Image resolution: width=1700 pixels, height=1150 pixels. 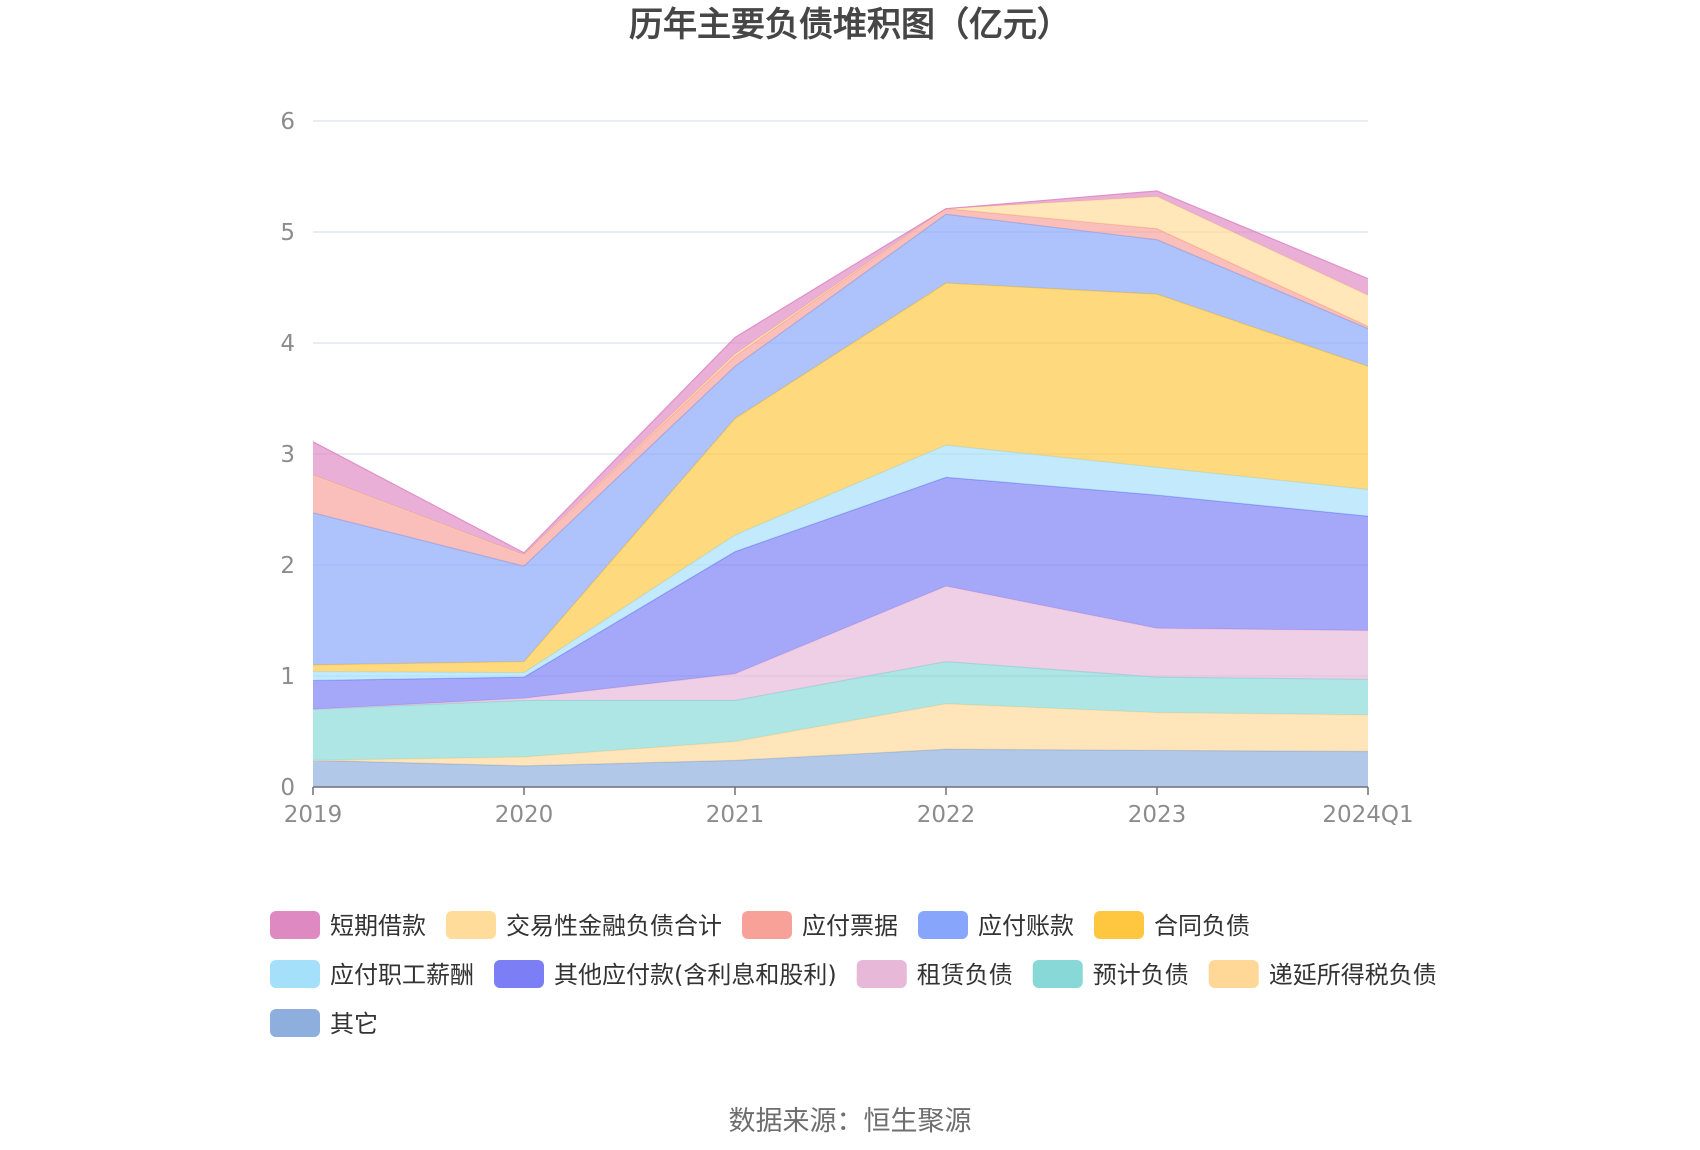 I want to click on data-source-note: 数据来源：恒生聚源, so click(x=850, y=1121).